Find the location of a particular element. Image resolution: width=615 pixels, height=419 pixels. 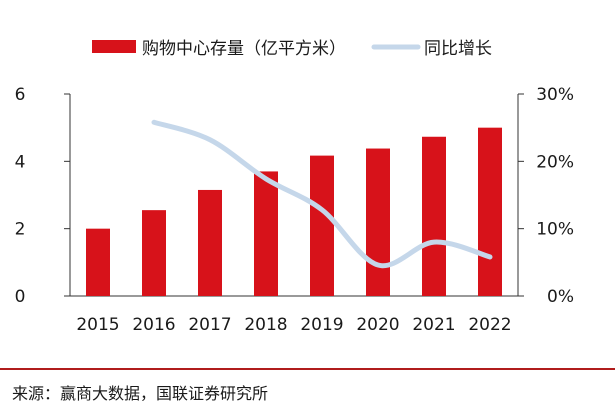

x-tick-label: 2015 is located at coordinates (97, 325).